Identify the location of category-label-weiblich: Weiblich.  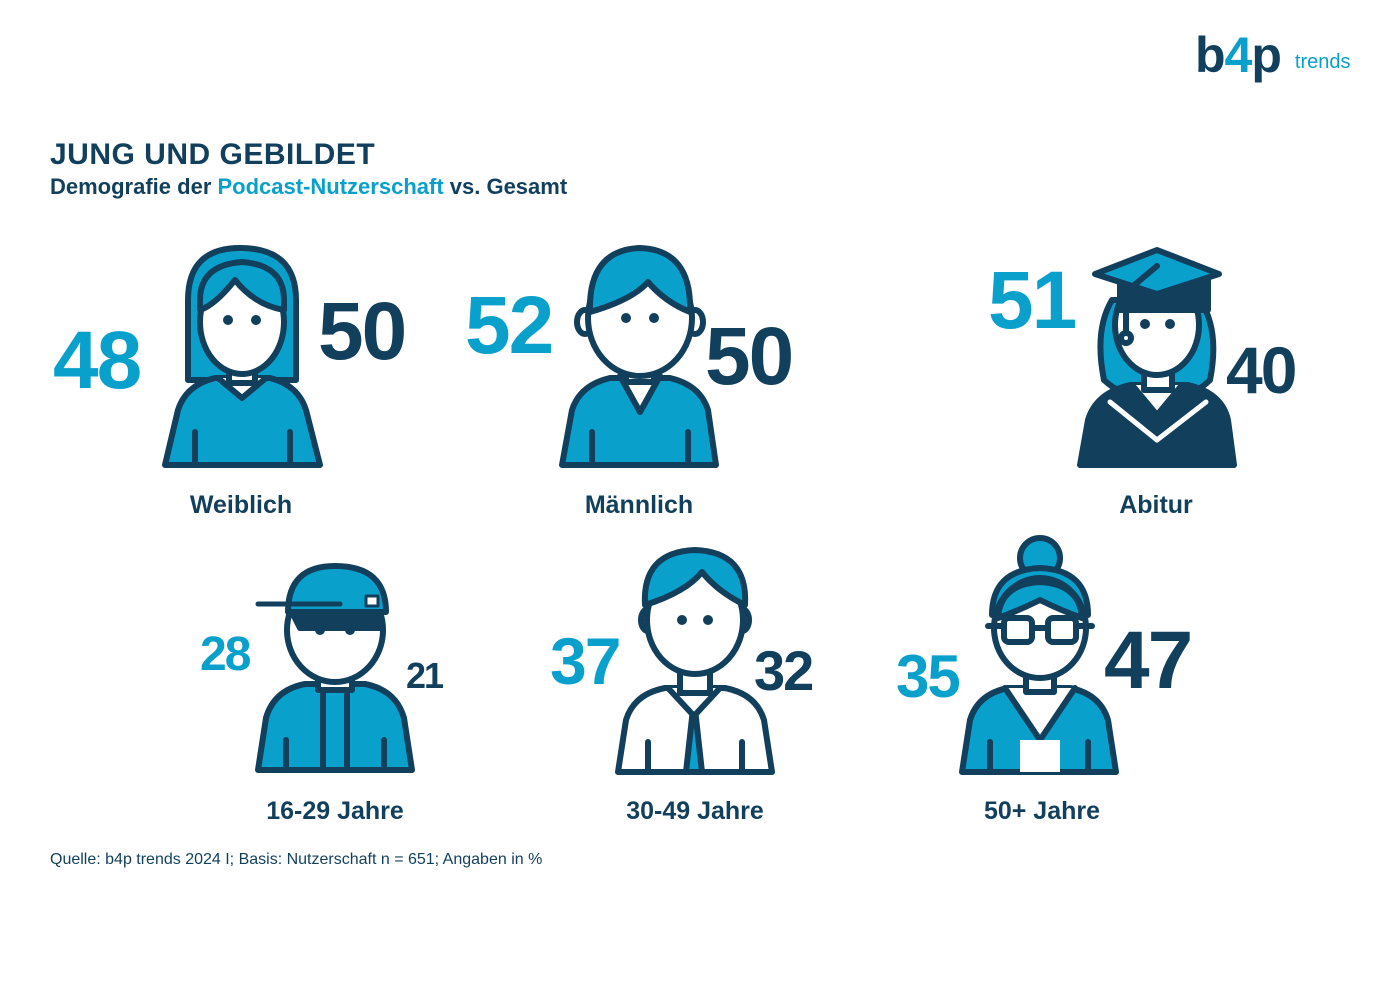
(241, 505).